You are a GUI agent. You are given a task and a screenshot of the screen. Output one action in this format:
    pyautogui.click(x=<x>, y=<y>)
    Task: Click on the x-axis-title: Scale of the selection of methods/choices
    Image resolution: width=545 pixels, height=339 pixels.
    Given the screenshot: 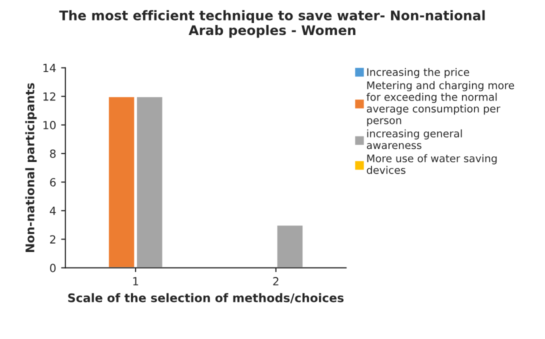 What is the action you would take?
    pyautogui.click(x=206, y=298)
    